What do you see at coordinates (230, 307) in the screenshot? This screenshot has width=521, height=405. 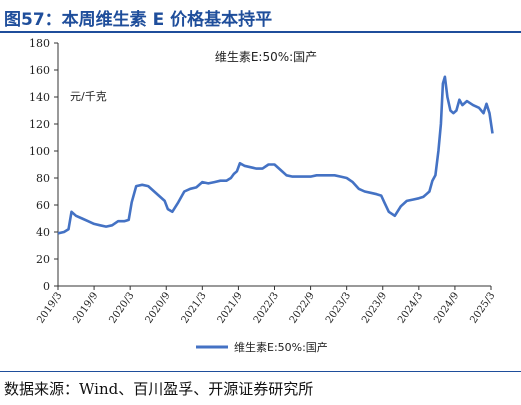 I see `x-tick-label: 2021/9` at bounding box center [230, 307].